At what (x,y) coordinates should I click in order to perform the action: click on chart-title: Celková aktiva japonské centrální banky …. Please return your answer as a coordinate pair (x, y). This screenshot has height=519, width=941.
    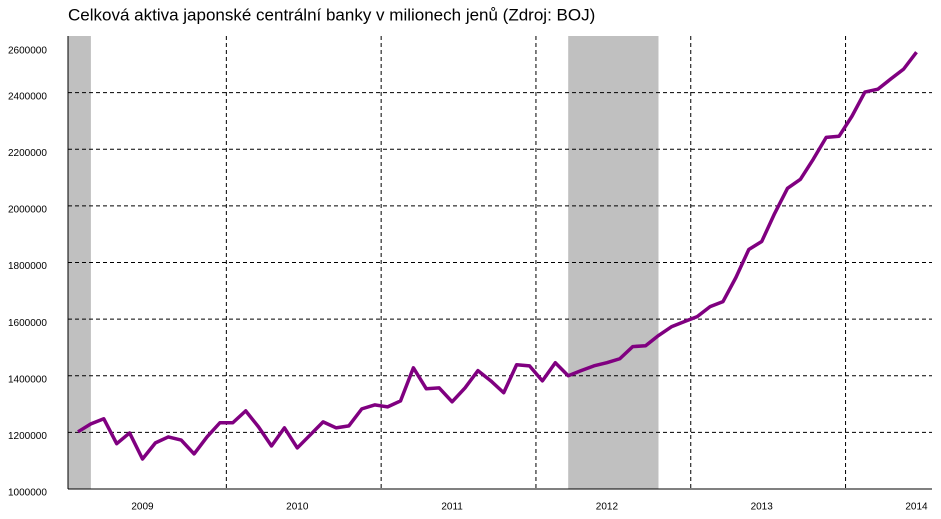
    Looking at the image, I should click on (331, 14).